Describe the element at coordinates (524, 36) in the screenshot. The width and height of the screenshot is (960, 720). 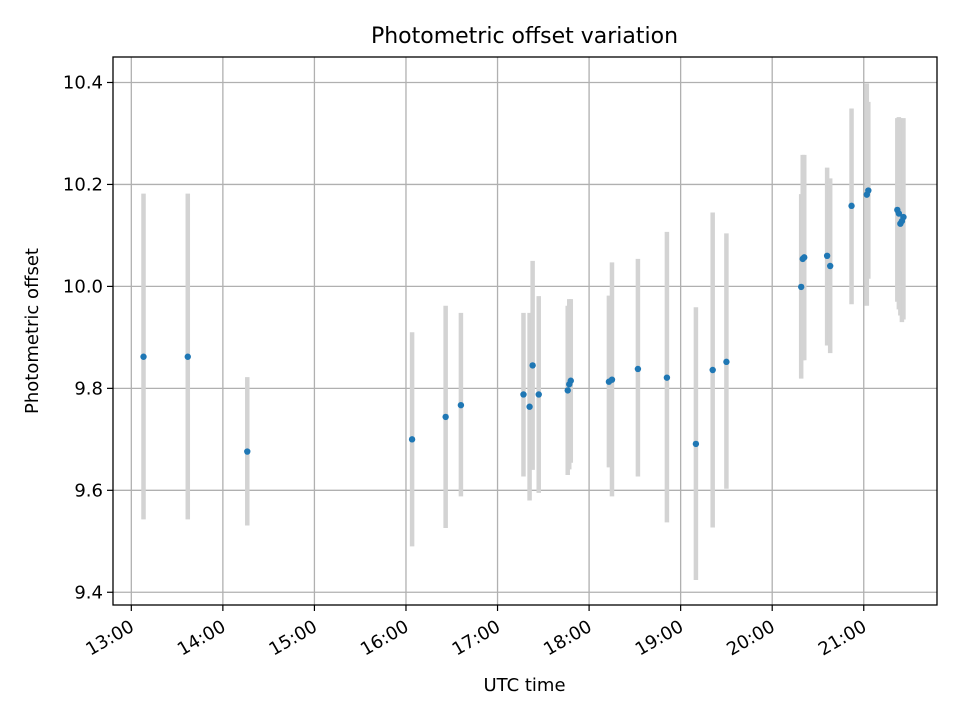
I see `chart-title: Photometric offset variation` at that location.